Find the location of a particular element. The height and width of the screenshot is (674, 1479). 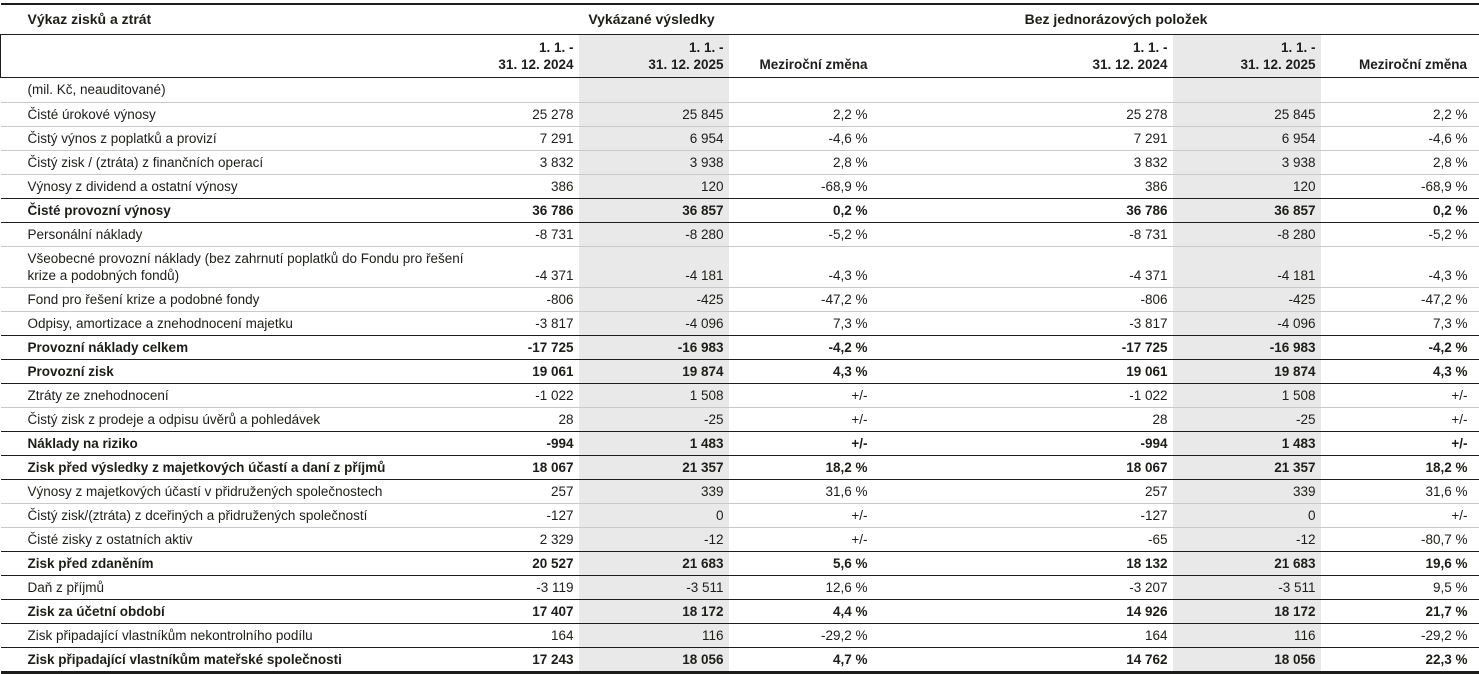

value-adjusted-2024: -3 817 is located at coordinates (1023, 324).